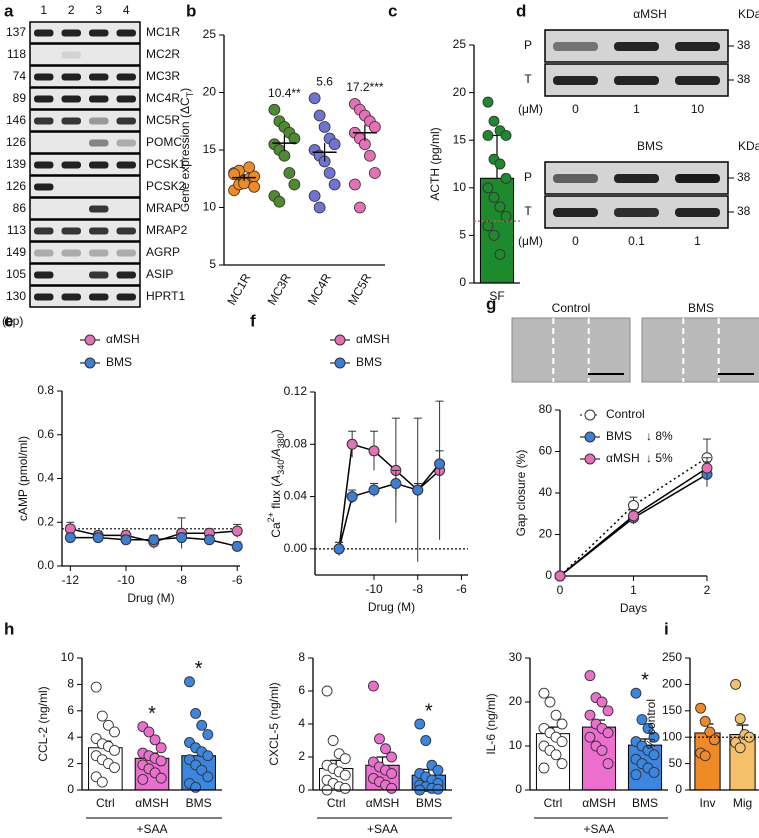 This screenshot has height=838, width=759. What do you see at coordinates (619, 436) in the screenshot?
I see `legend-label: BMS` at bounding box center [619, 436].